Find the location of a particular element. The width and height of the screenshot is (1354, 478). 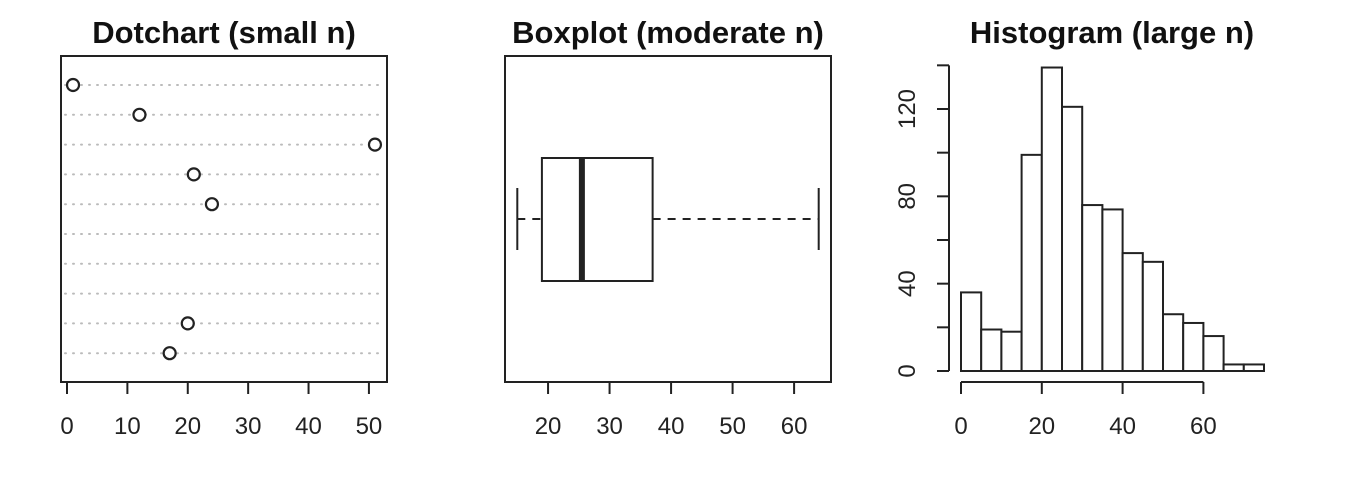

histogram-x-tick-label: 40 is located at coordinates (1122, 426).